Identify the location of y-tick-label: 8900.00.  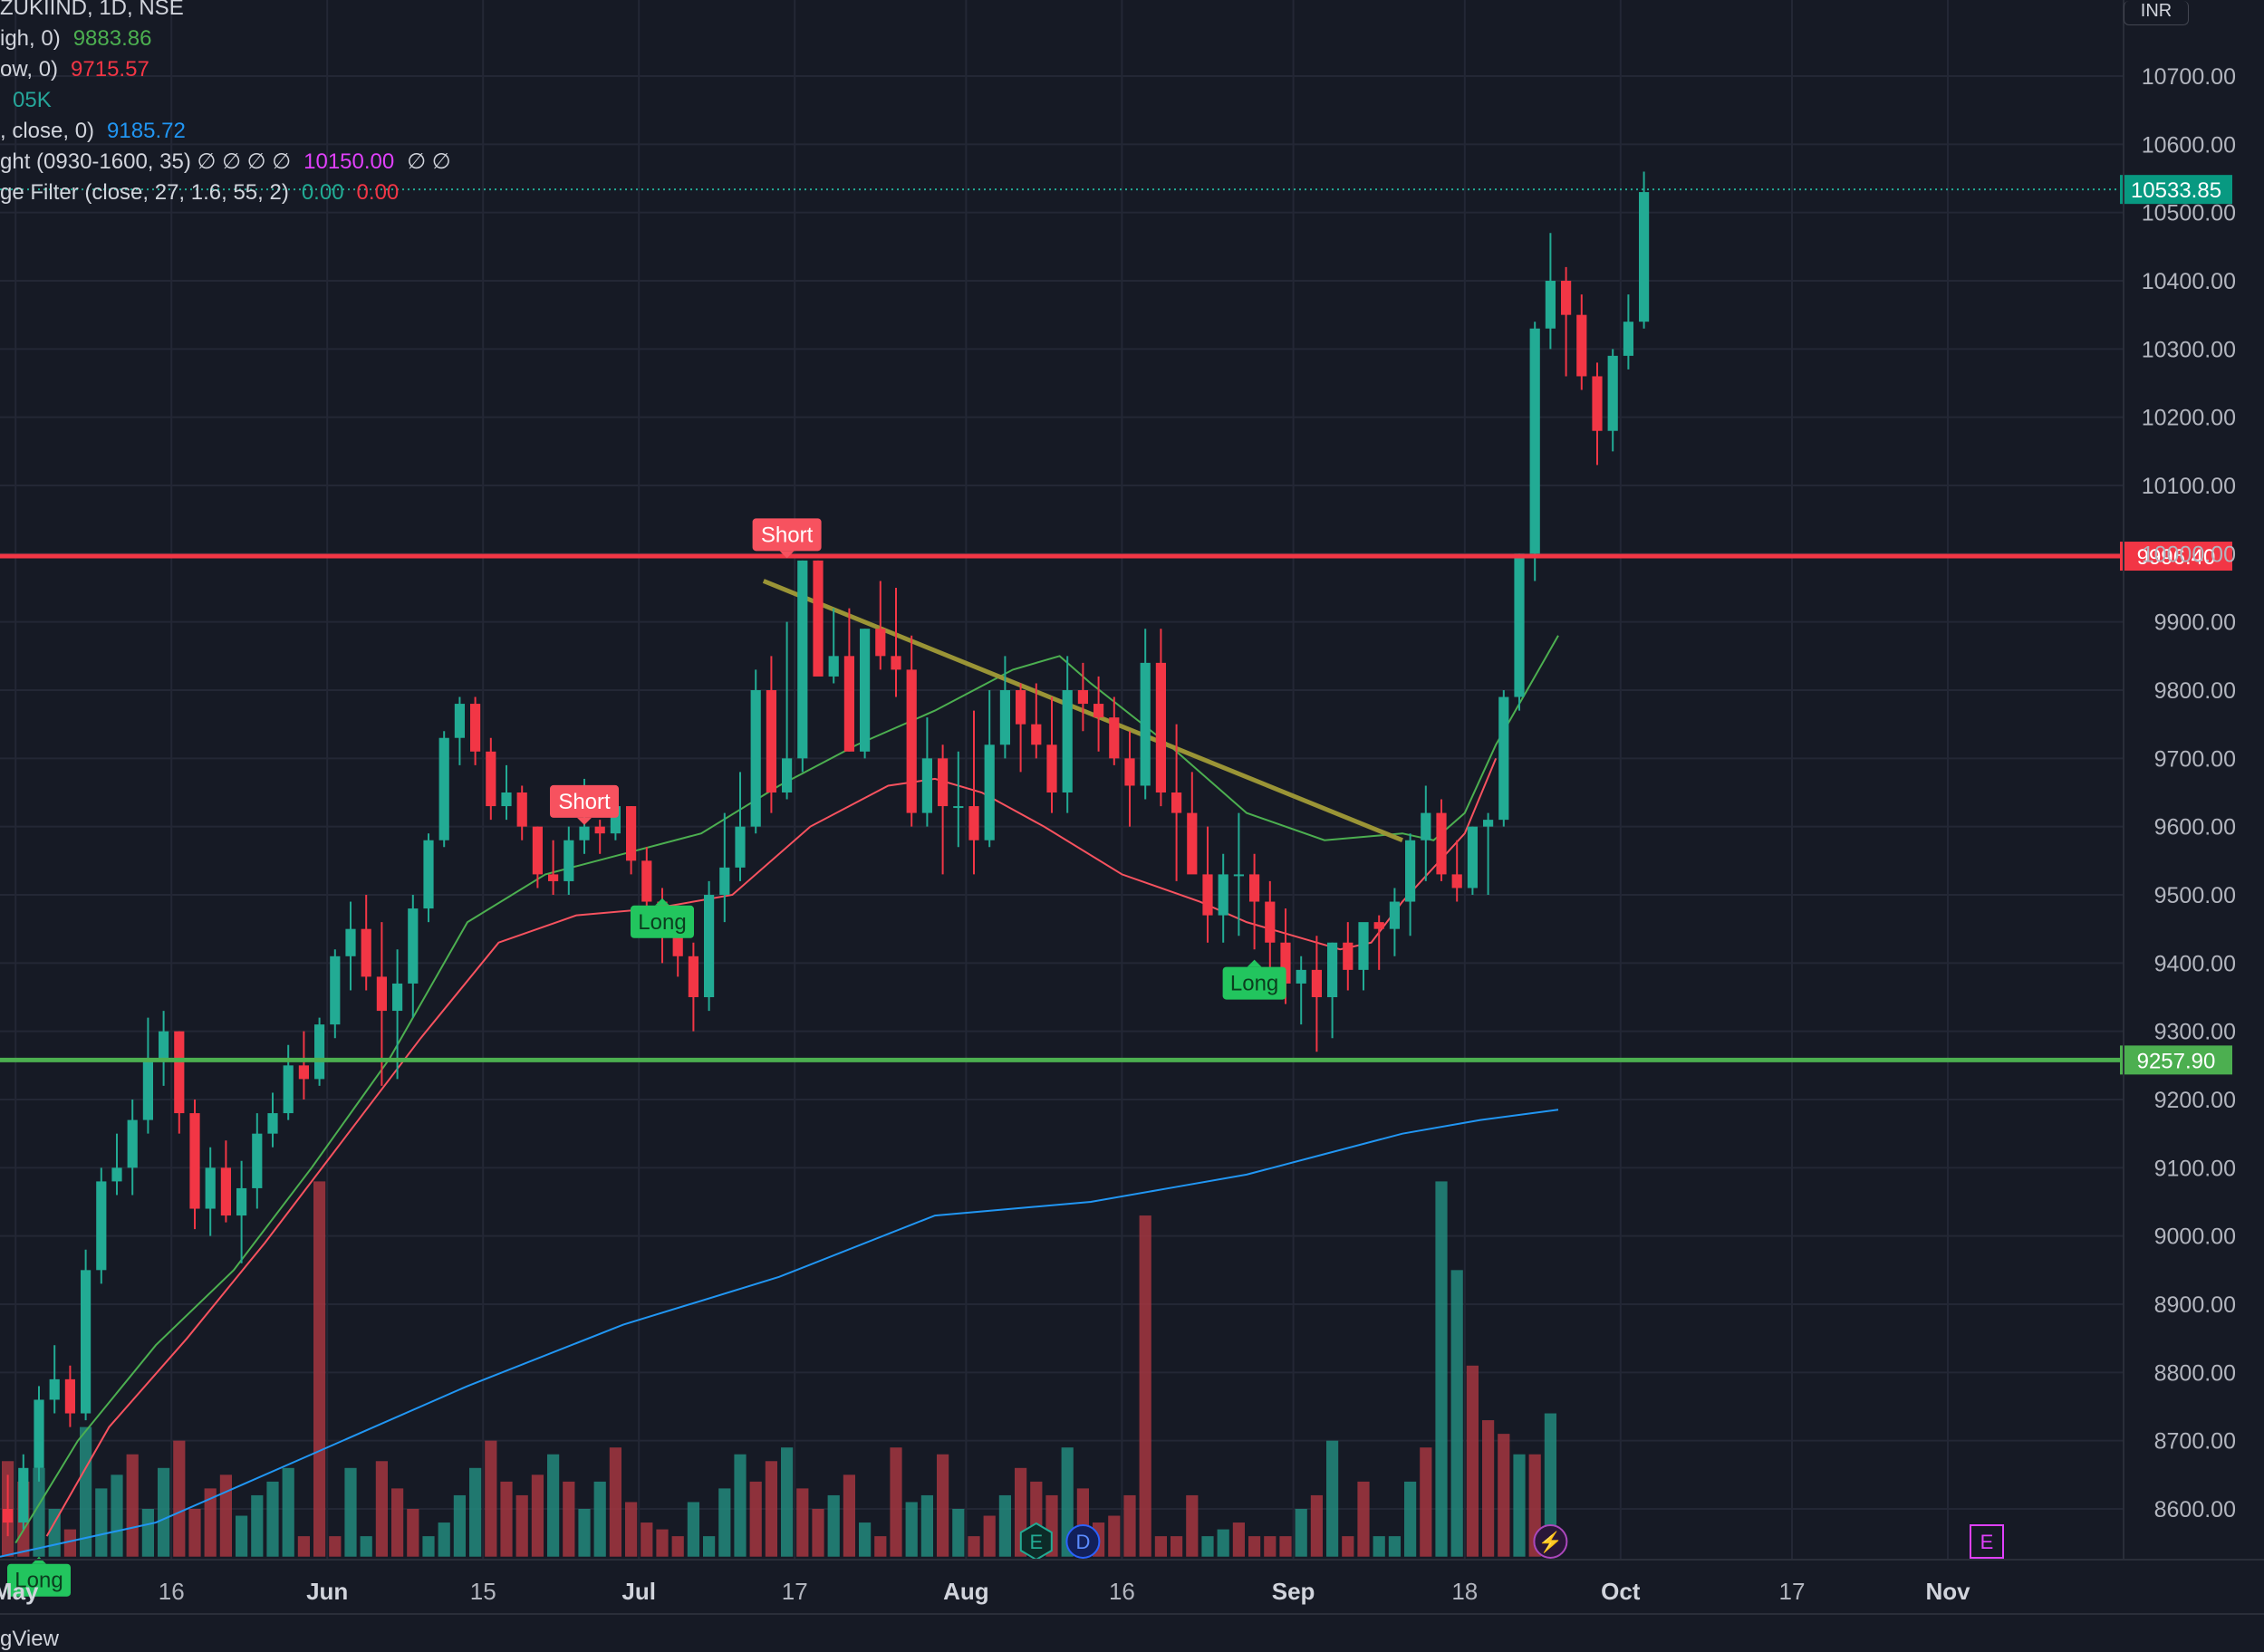
(2195, 1305).